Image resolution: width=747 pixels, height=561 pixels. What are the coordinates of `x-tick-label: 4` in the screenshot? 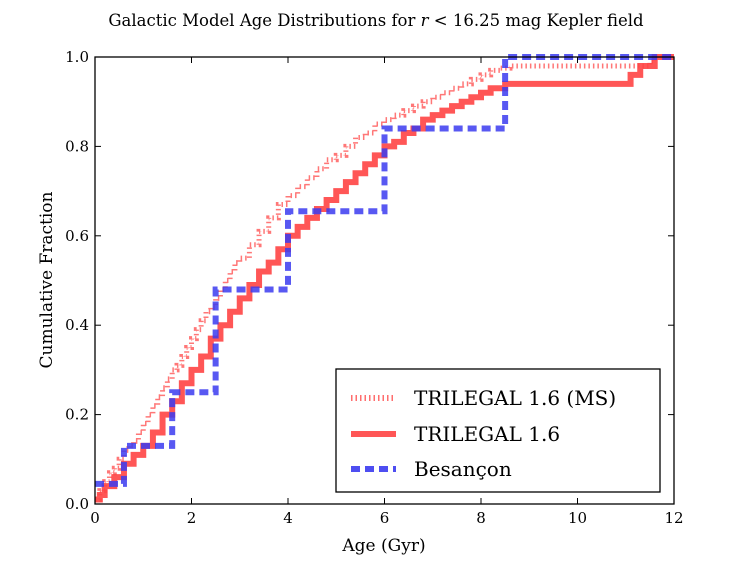 It's located at (288, 518).